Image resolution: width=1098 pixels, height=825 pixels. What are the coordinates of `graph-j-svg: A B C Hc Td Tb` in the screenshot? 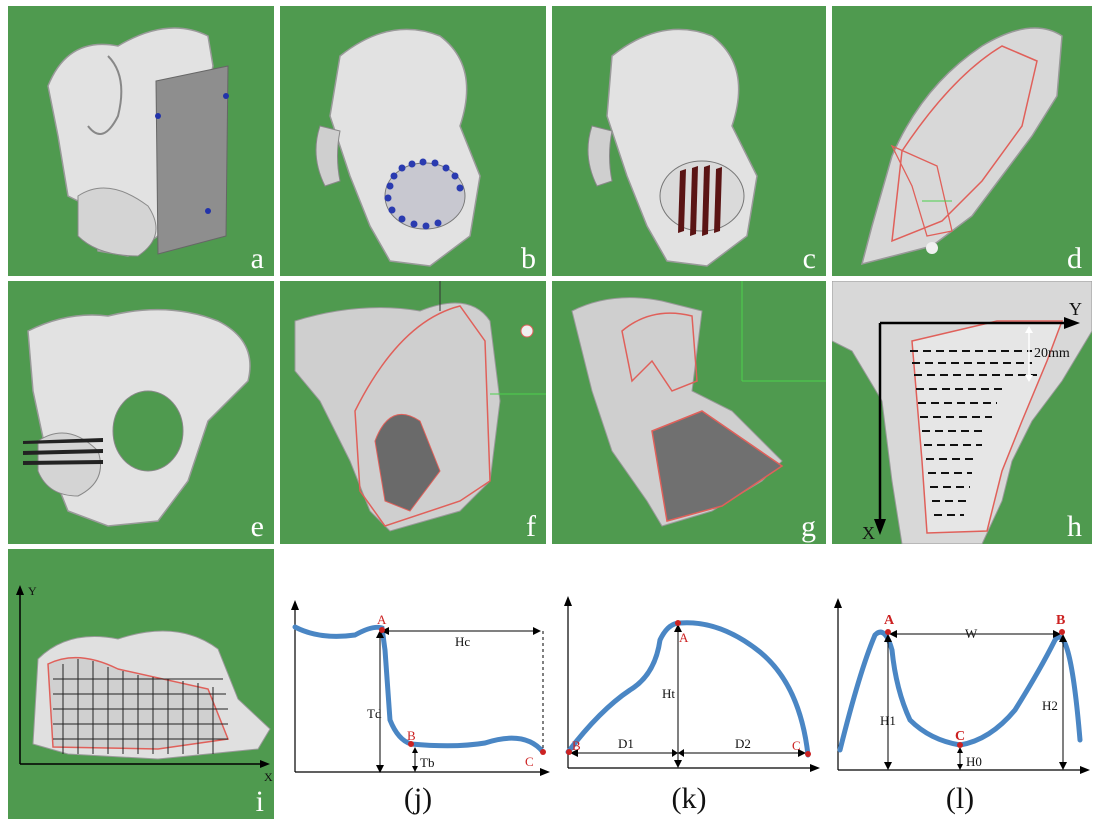 It's located at (420, 688).